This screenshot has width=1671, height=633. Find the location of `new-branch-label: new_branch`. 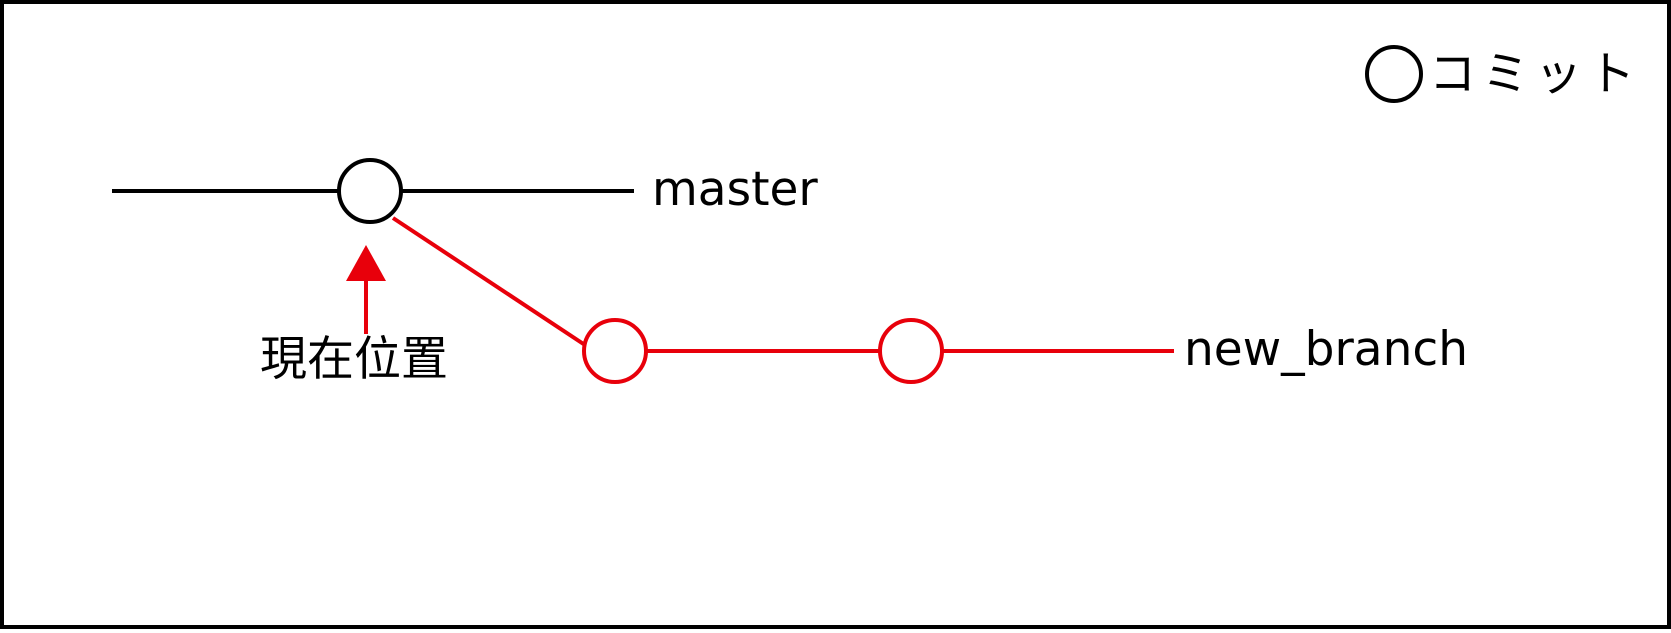

new-branch-label: new_branch is located at coordinates (1326, 349).